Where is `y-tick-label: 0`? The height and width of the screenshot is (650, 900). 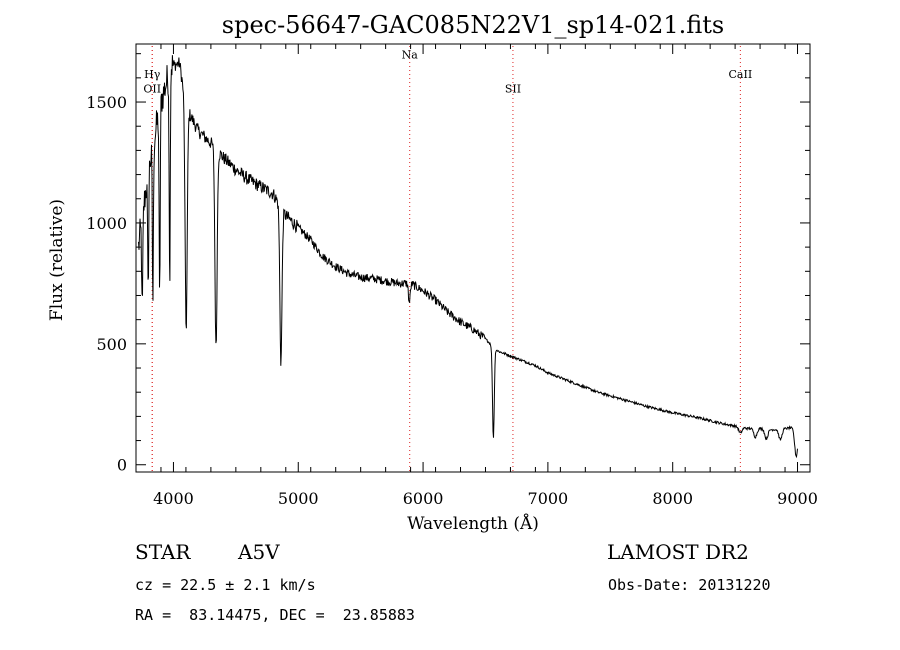 y-tick-label: 0 is located at coordinates (122, 465).